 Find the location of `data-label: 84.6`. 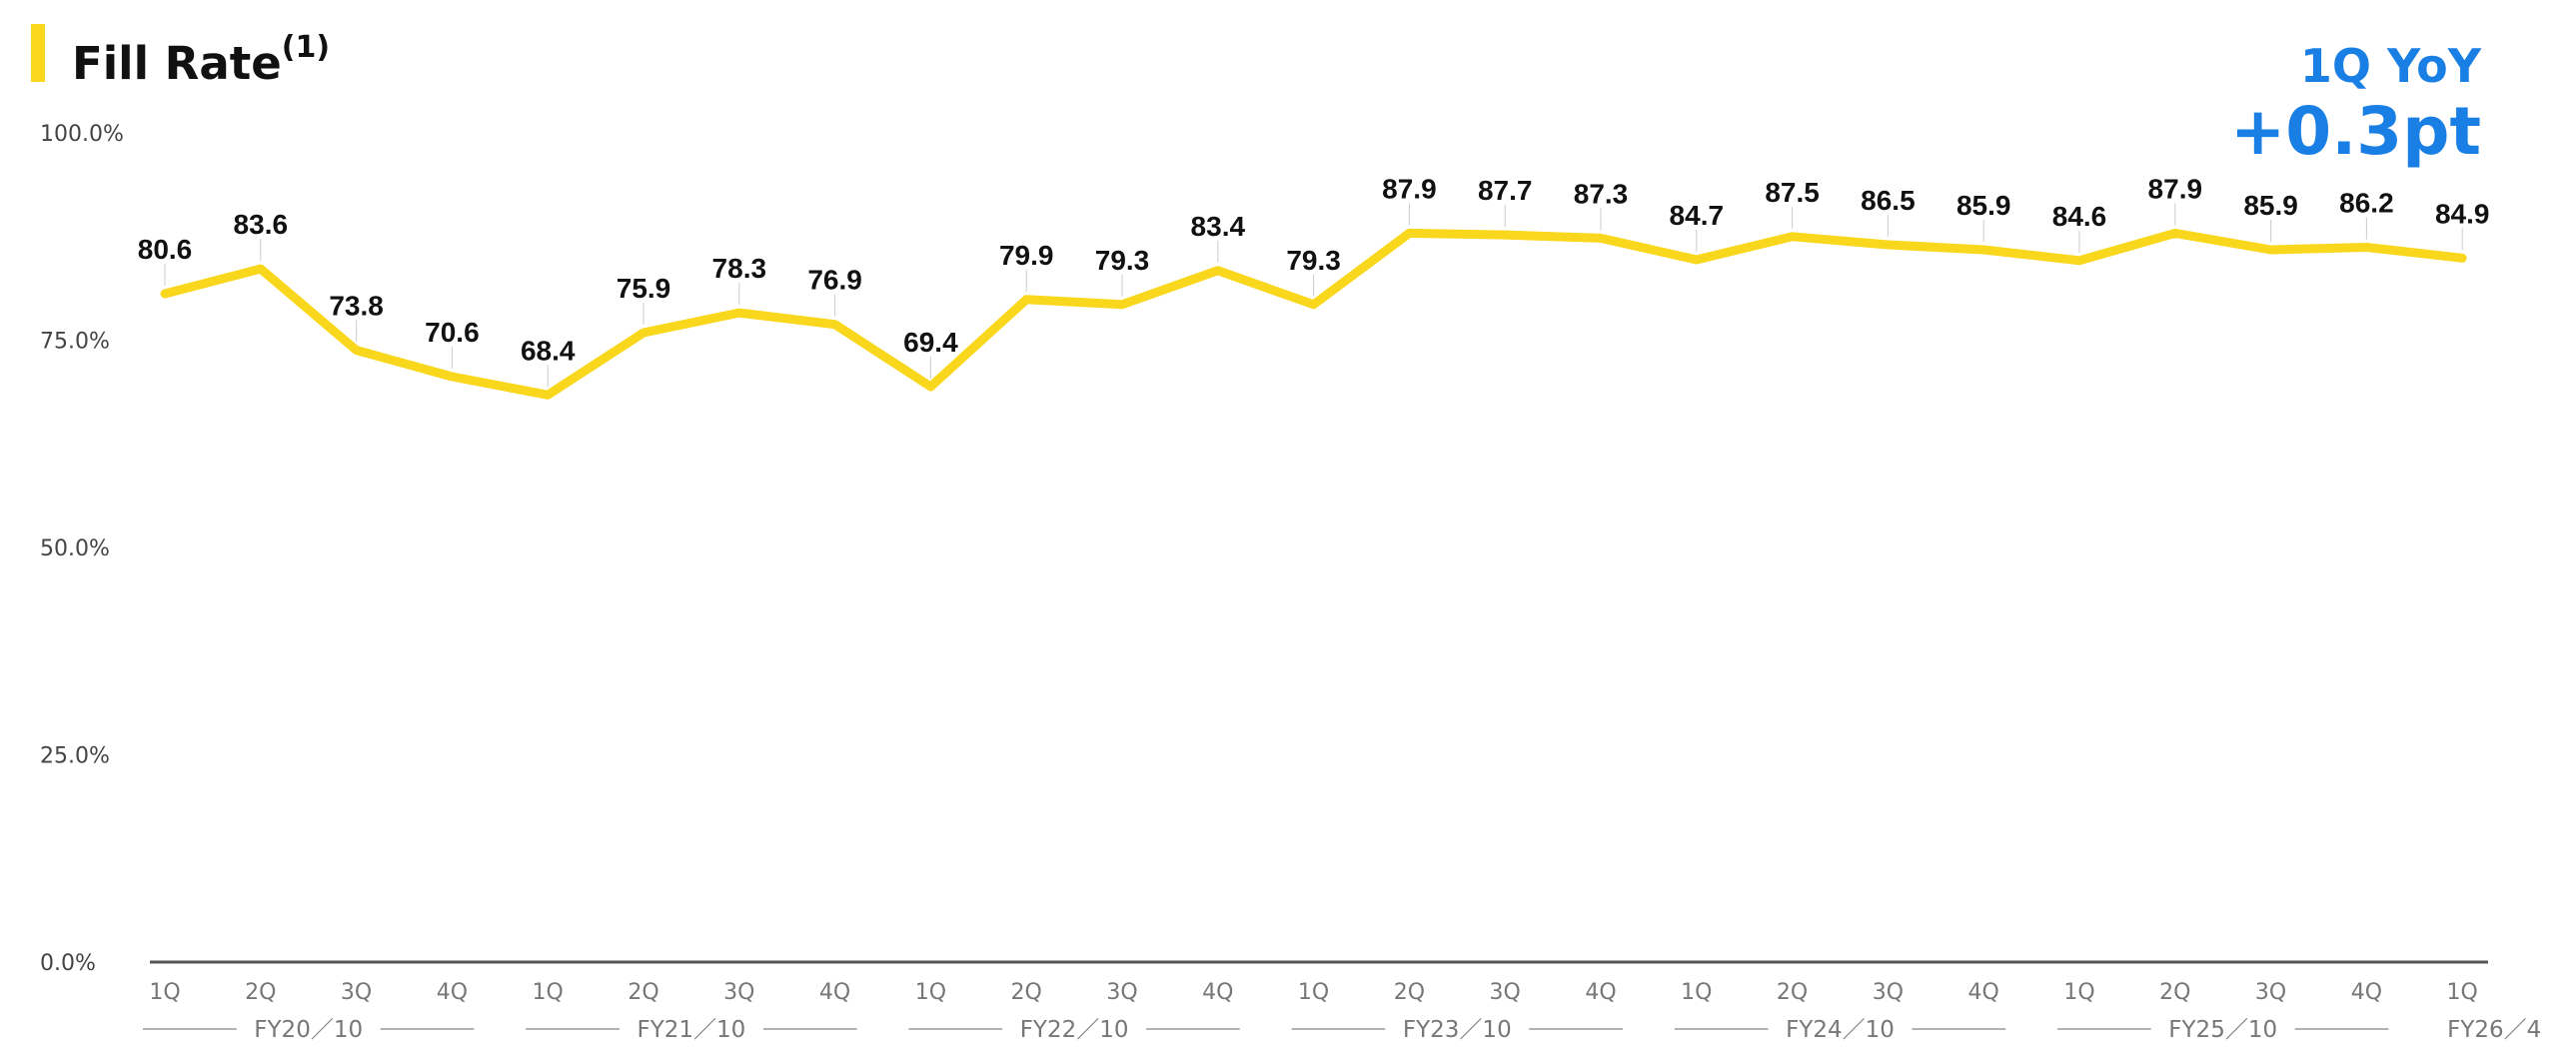

data-label: 84.6 is located at coordinates (2079, 216).